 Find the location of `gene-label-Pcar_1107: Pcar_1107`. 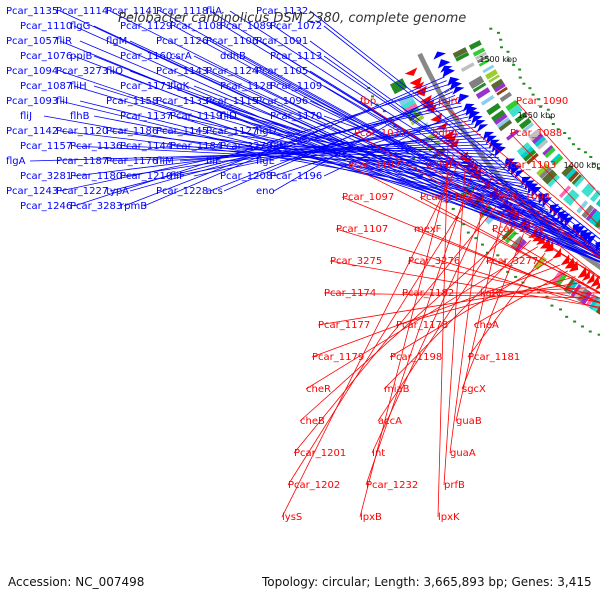

gene-label-Pcar_1107: Pcar_1107 is located at coordinates (362, 229).